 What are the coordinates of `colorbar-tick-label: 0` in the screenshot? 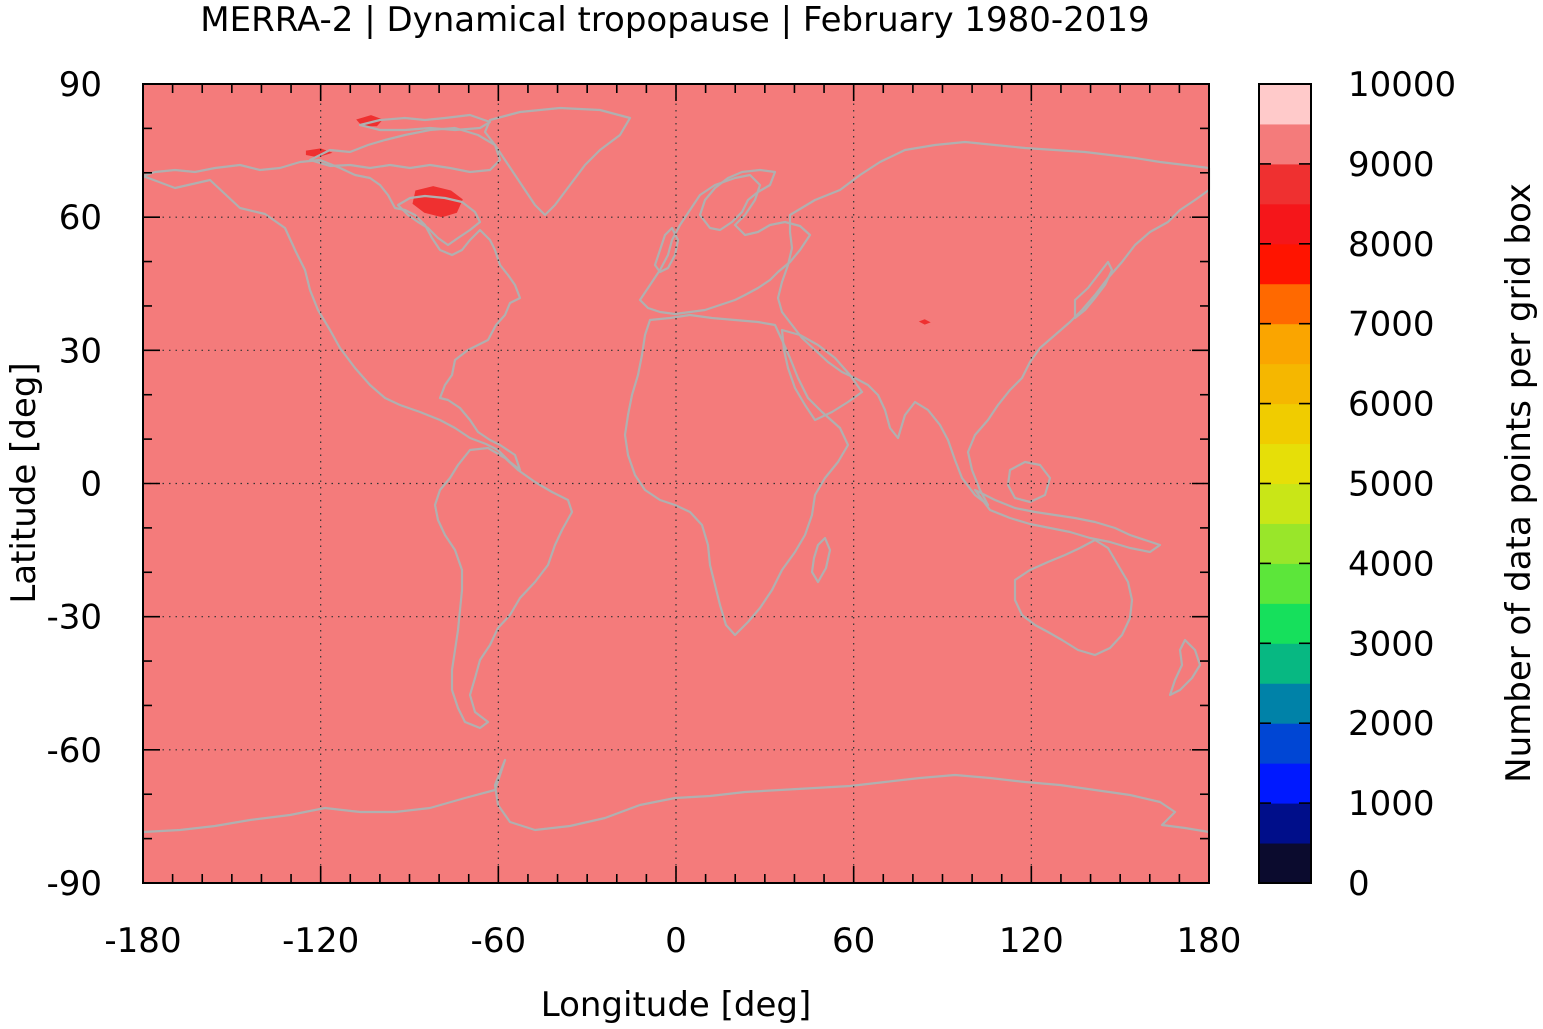 It's located at (1359, 884).